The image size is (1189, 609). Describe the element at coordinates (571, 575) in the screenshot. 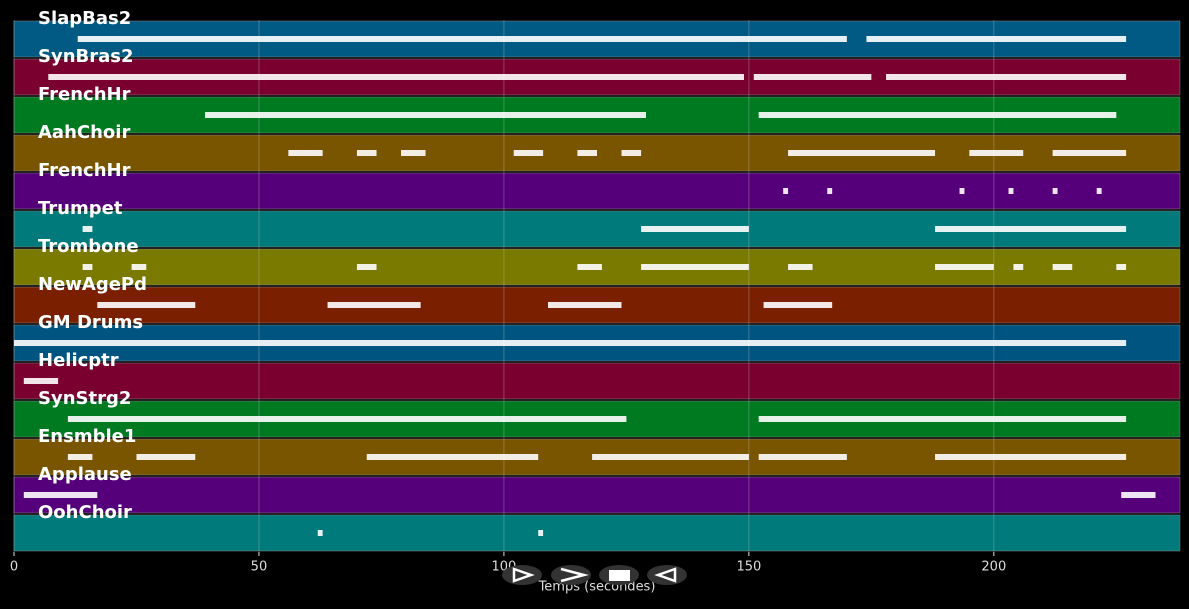

I see `forward-button` at that location.